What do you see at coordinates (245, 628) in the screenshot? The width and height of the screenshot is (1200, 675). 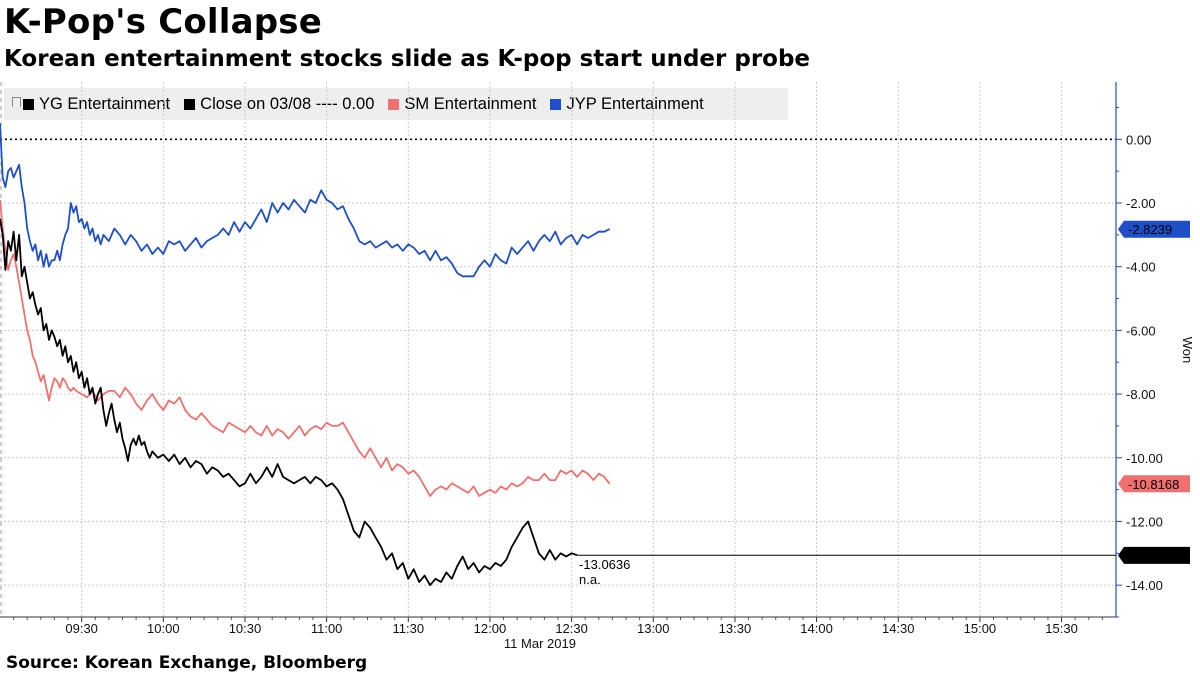 I see `x-tick-label: 10:30` at bounding box center [245, 628].